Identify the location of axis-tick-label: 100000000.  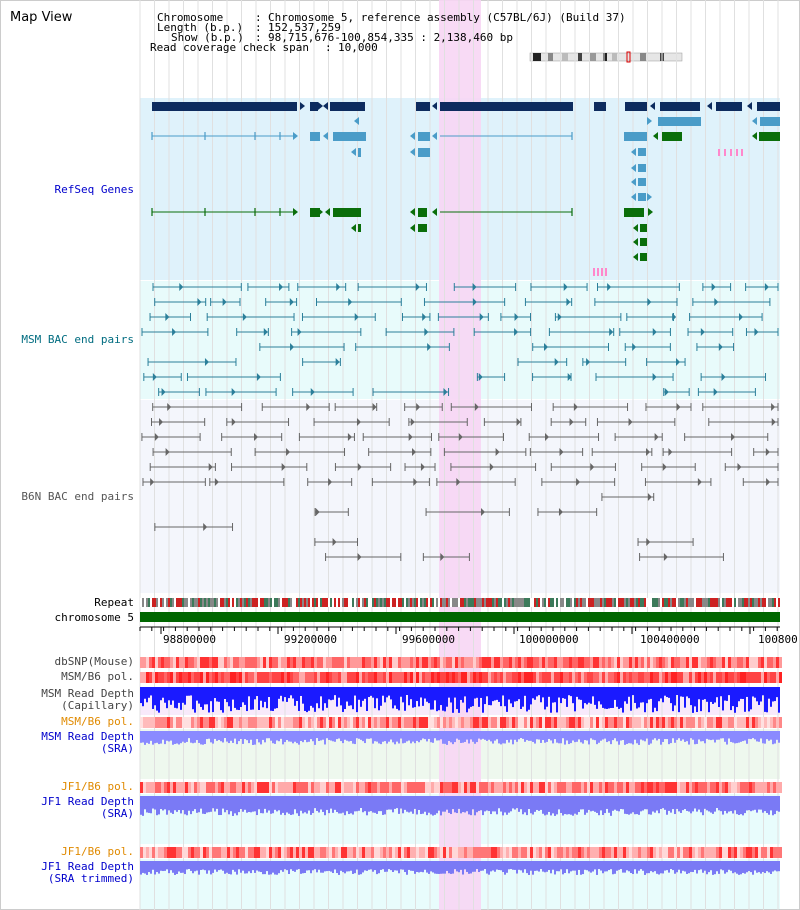
(549, 639).